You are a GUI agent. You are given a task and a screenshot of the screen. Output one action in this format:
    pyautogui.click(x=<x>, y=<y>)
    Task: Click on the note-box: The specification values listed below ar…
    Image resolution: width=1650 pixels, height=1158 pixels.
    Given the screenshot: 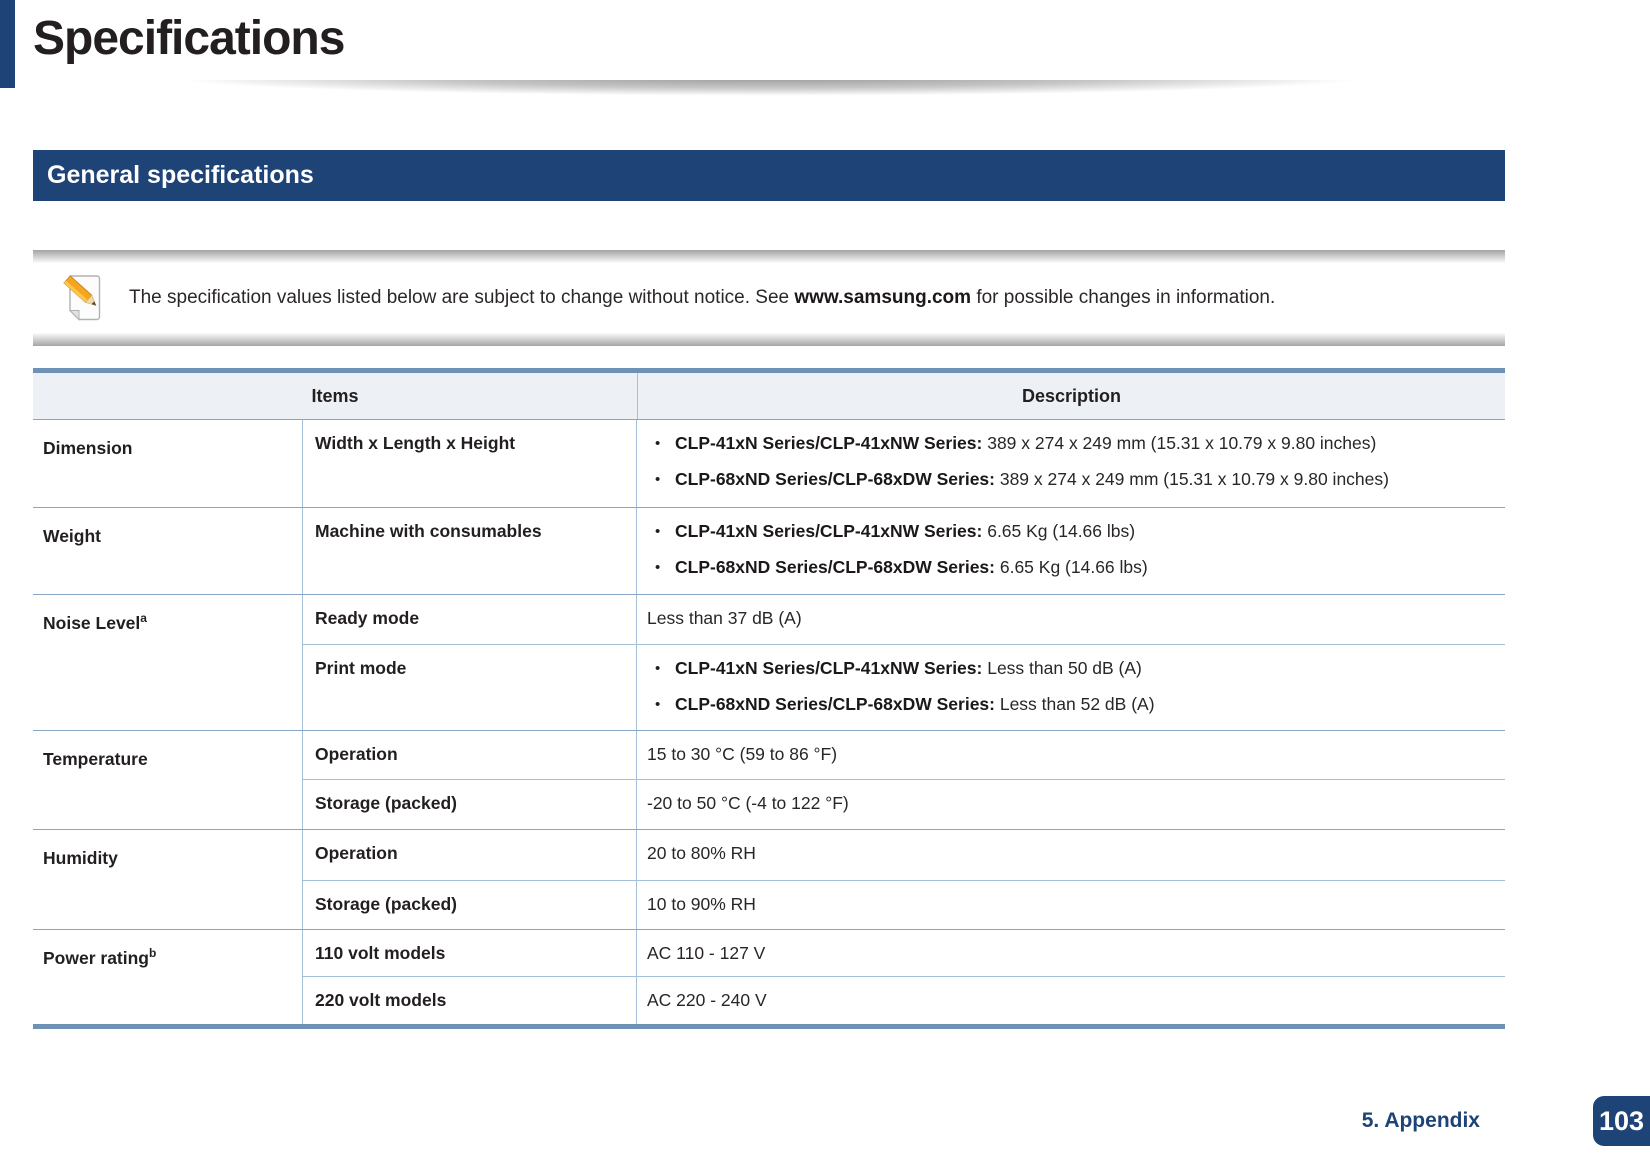 What is the action you would take?
    pyautogui.click(x=769, y=298)
    